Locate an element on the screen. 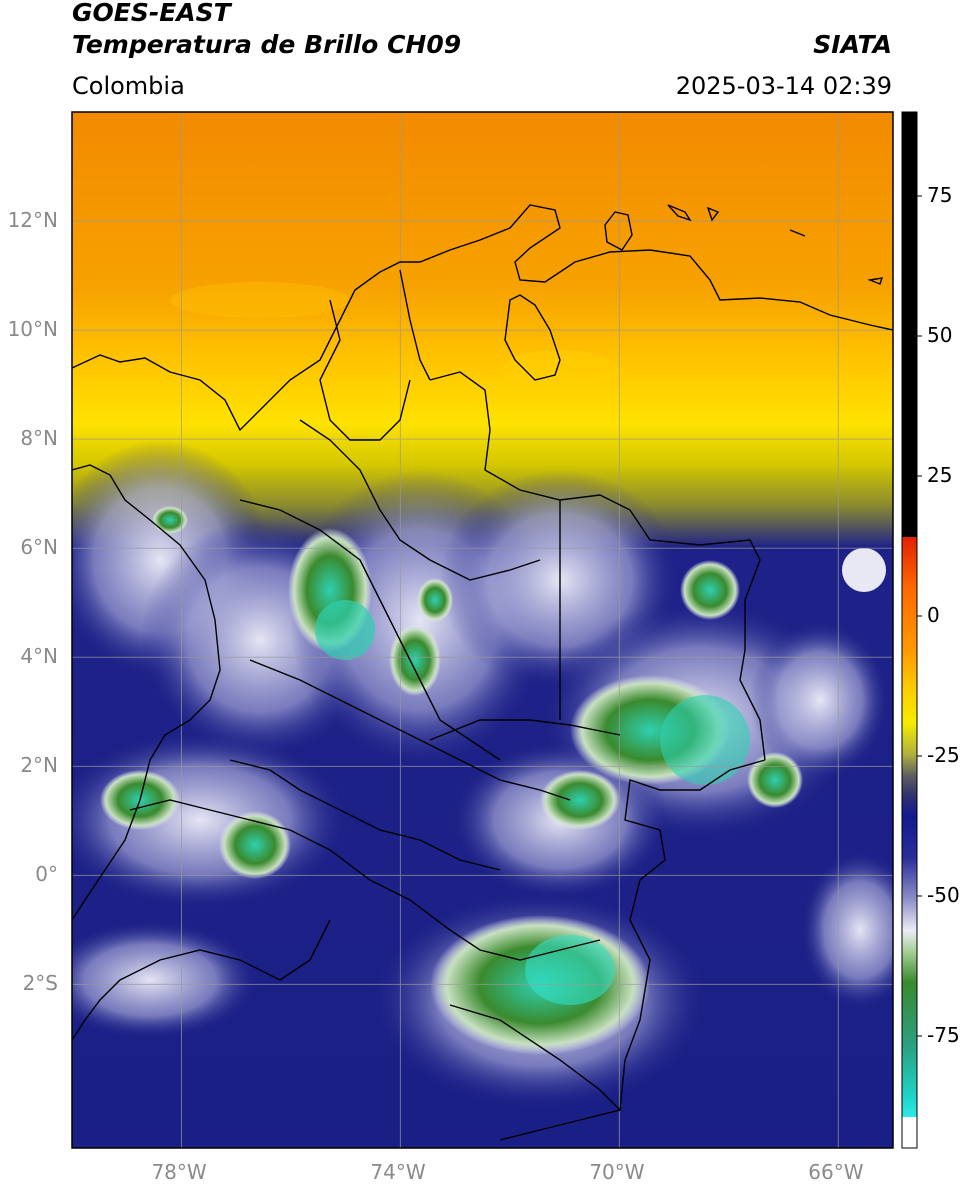  pacific-coast is located at coordinates (146, 692).